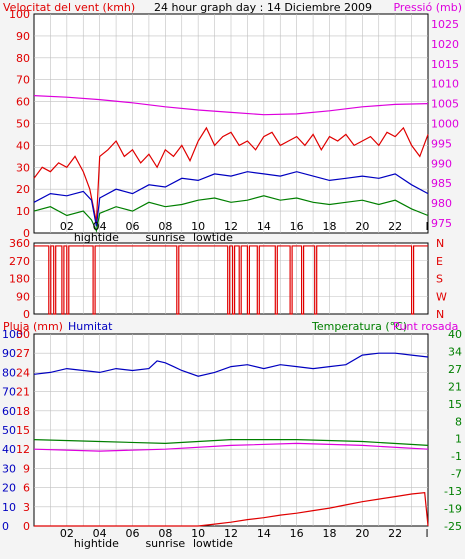  What do you see at coordinates (23, 353) in the screenshot?
I see `rain-tick-label: 27` at bounding box center [23, 353].